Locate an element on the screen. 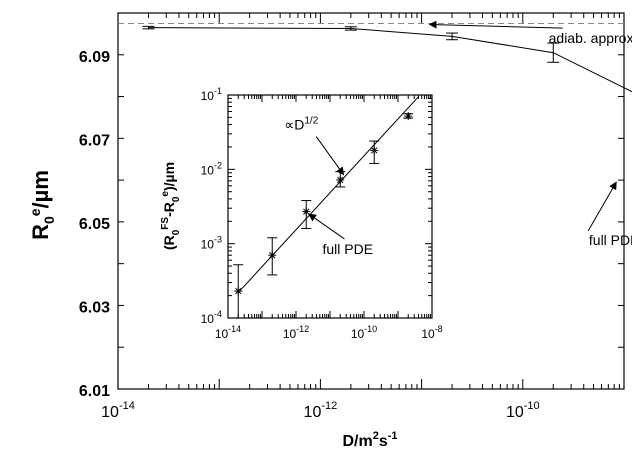 This screenshot has width=632, height=457. inset-x-tick-label: 10-14 is located at coordinates (228, 332).